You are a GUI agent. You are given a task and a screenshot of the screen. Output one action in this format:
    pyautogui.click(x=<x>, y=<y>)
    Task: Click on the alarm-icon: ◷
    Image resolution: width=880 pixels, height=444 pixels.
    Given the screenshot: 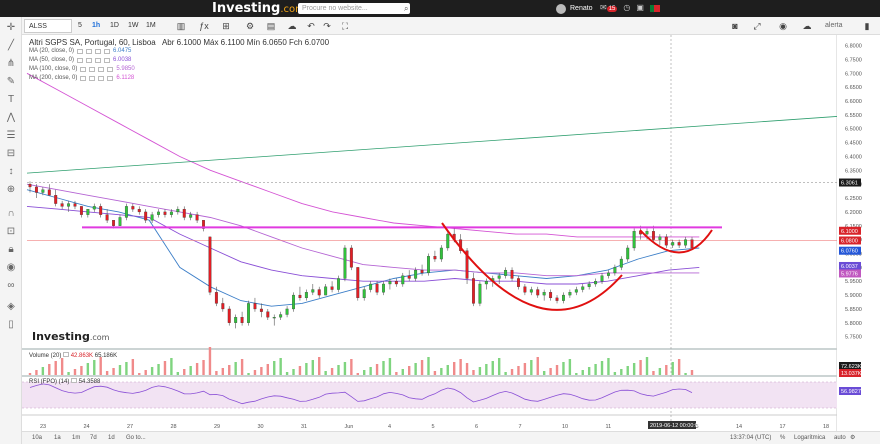 What is the action you would take?
    pyautogui.click(x=627, y=7)
    